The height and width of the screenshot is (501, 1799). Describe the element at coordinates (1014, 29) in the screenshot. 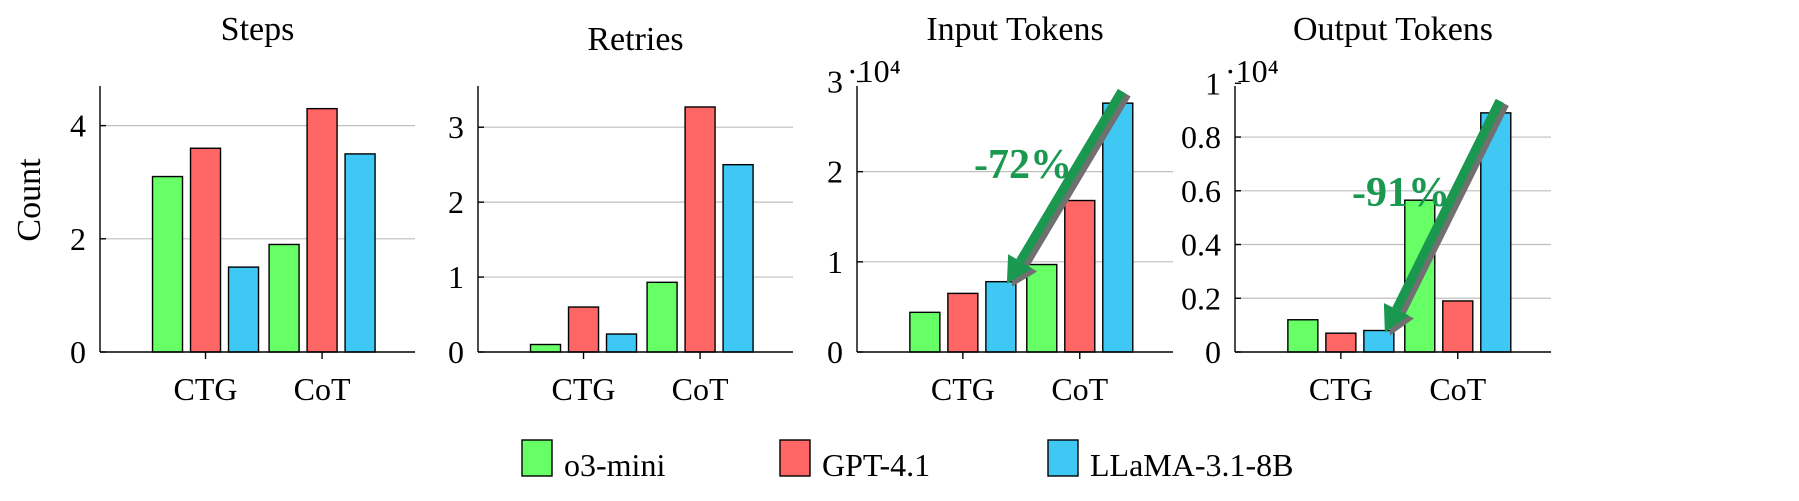

I see `chart-title: Input Tokens` at that location.